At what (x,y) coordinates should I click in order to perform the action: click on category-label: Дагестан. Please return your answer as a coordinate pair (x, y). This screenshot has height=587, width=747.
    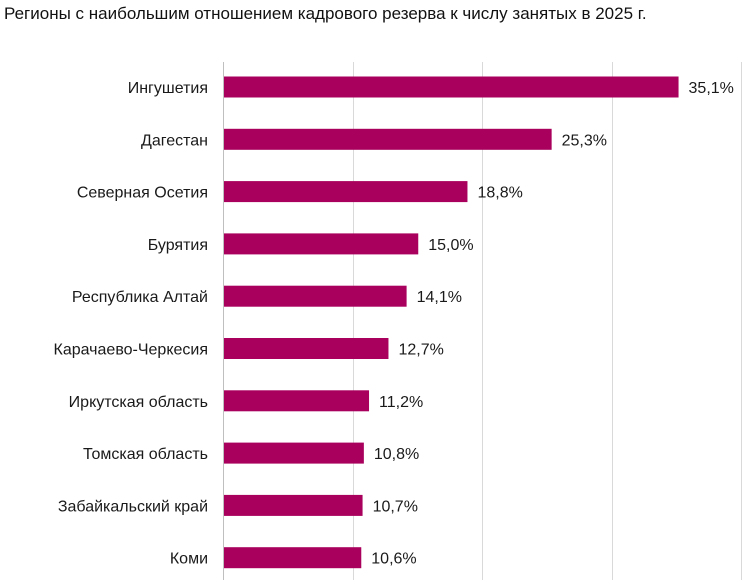
    Looking at the image, I should click on (174, 140).